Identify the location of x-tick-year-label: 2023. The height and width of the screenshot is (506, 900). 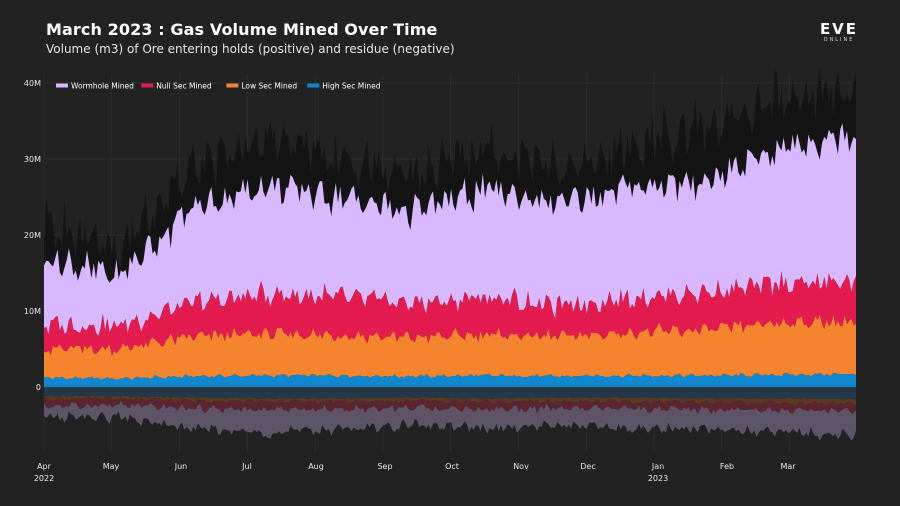
(658, 478).